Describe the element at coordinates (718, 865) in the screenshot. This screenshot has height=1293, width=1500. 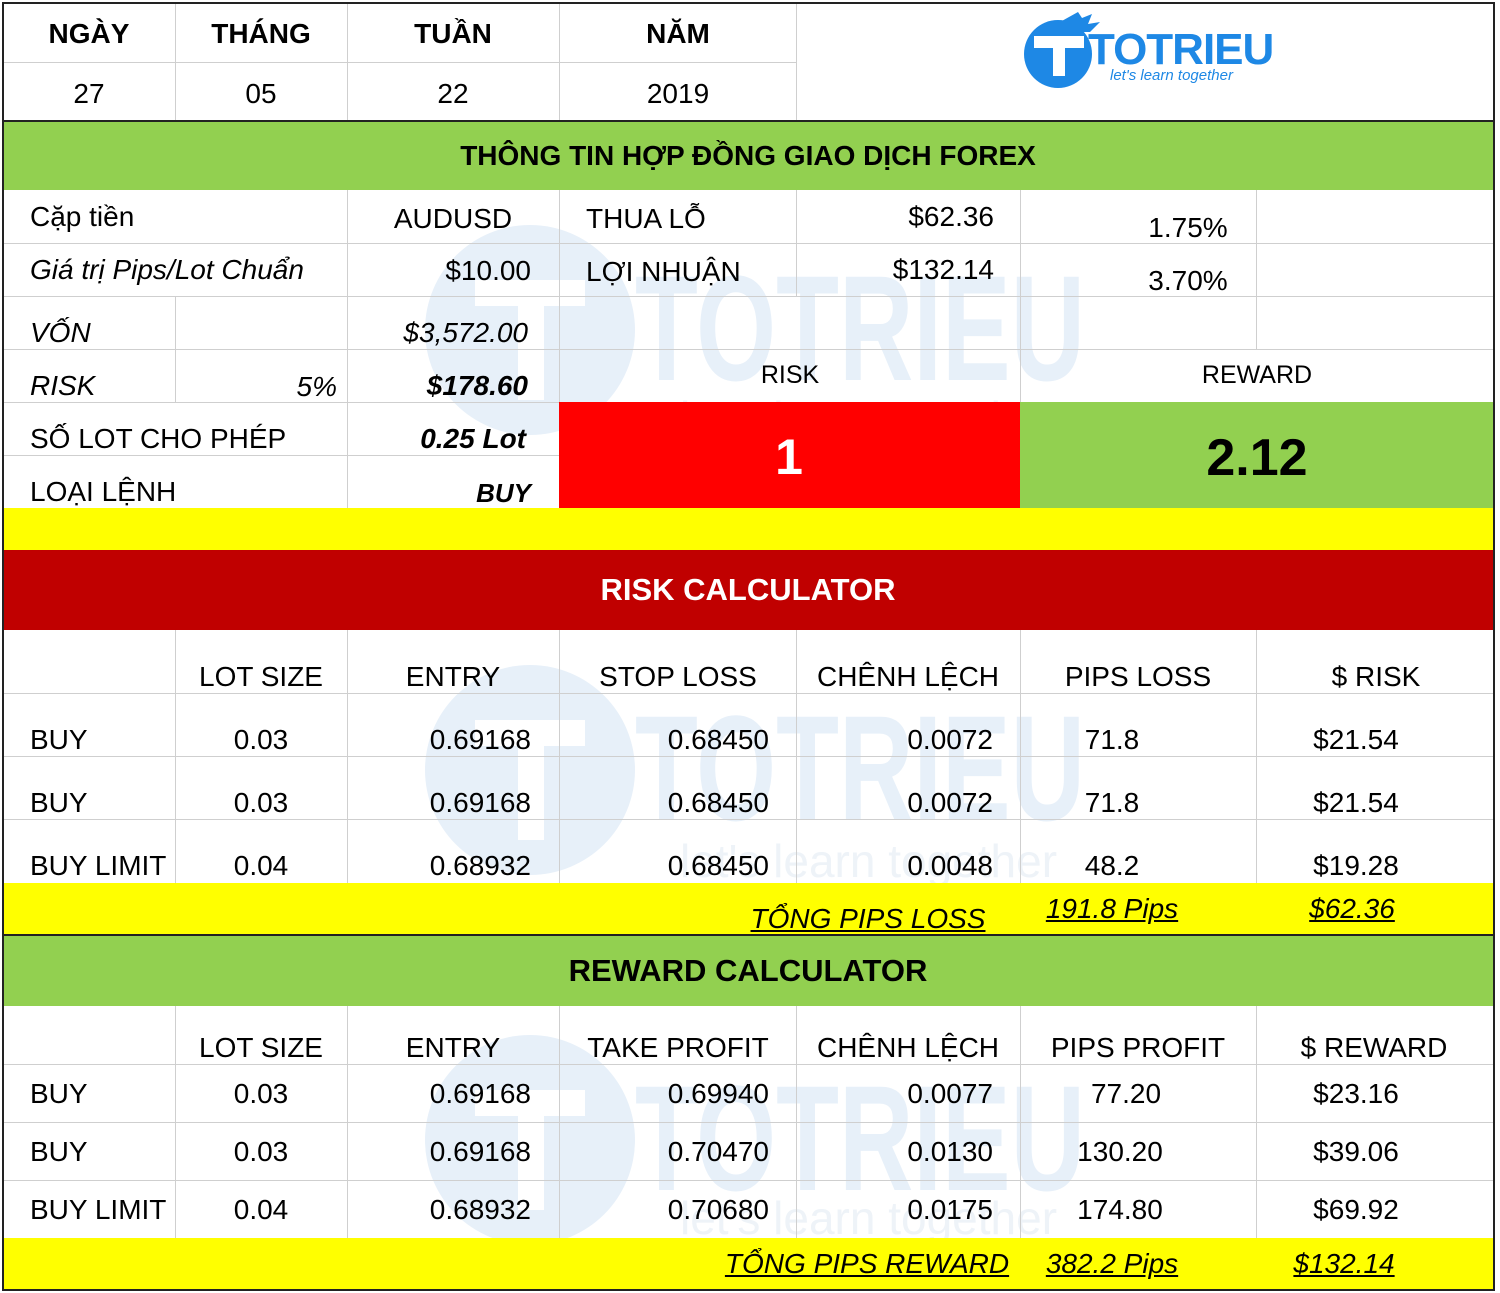
I see `risk-row-3-stoploss: 0.68450` at that location.